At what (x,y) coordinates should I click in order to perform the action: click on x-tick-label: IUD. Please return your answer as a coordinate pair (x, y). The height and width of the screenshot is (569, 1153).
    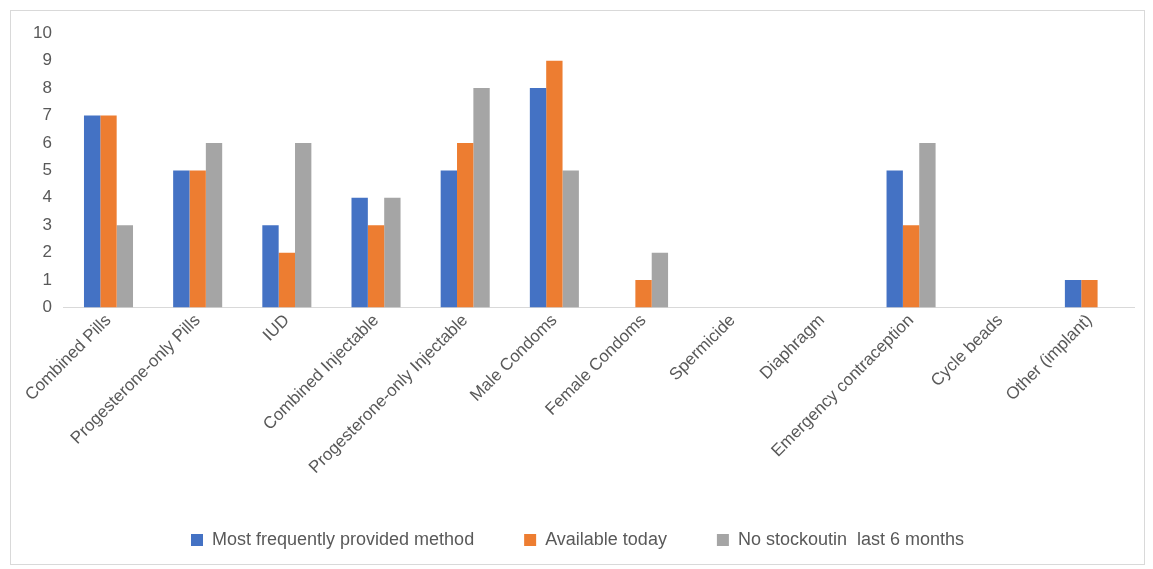
    Looking at the image, I should click on (275, 327).